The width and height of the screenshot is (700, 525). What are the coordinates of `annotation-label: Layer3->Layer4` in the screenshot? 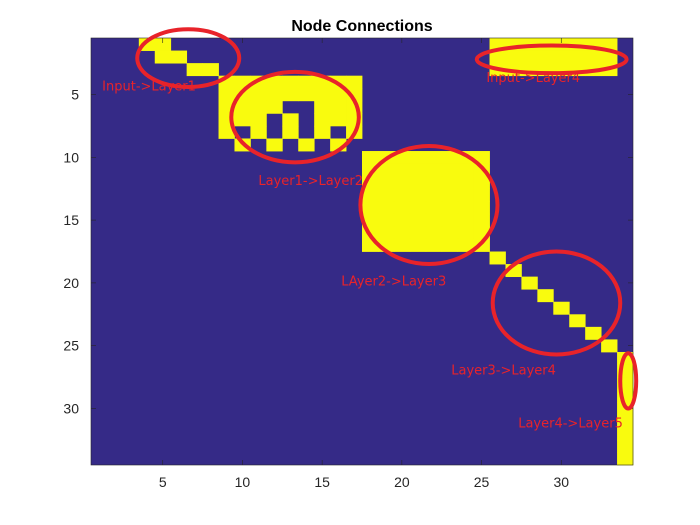 It's located at (503, 371).